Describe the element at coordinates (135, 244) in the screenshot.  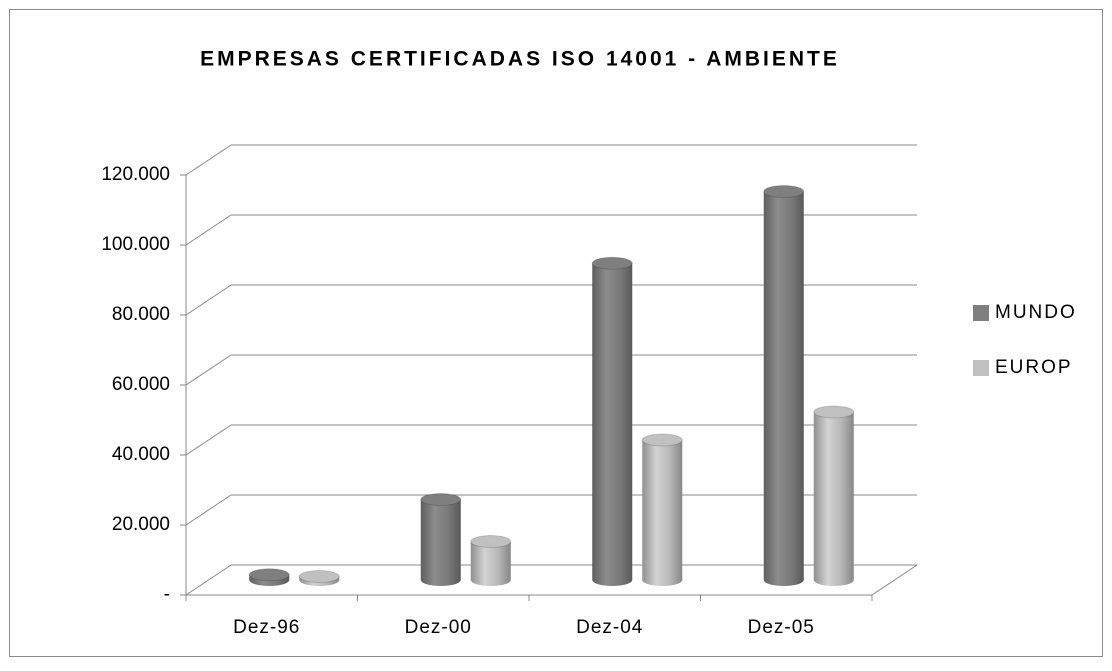
I see `y-tick-label: 100.000` at that location.